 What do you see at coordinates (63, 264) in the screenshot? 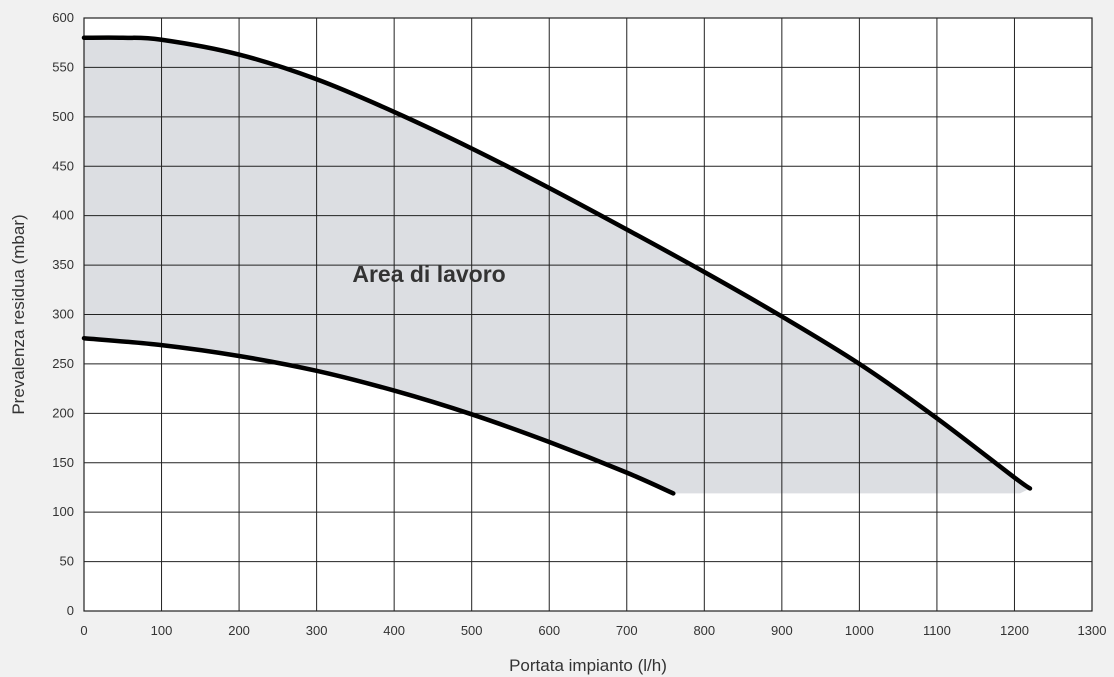
I see `y-tick-label: 350` at bounding box center [63, 264].